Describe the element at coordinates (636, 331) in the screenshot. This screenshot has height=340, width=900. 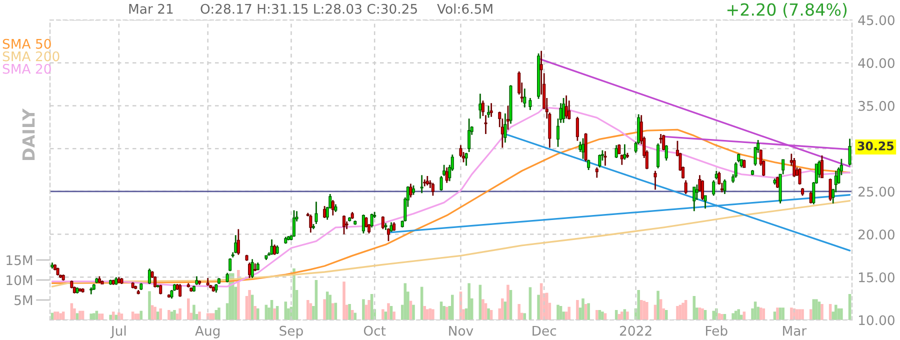
I see `x-tick-label: 2022` at that location.